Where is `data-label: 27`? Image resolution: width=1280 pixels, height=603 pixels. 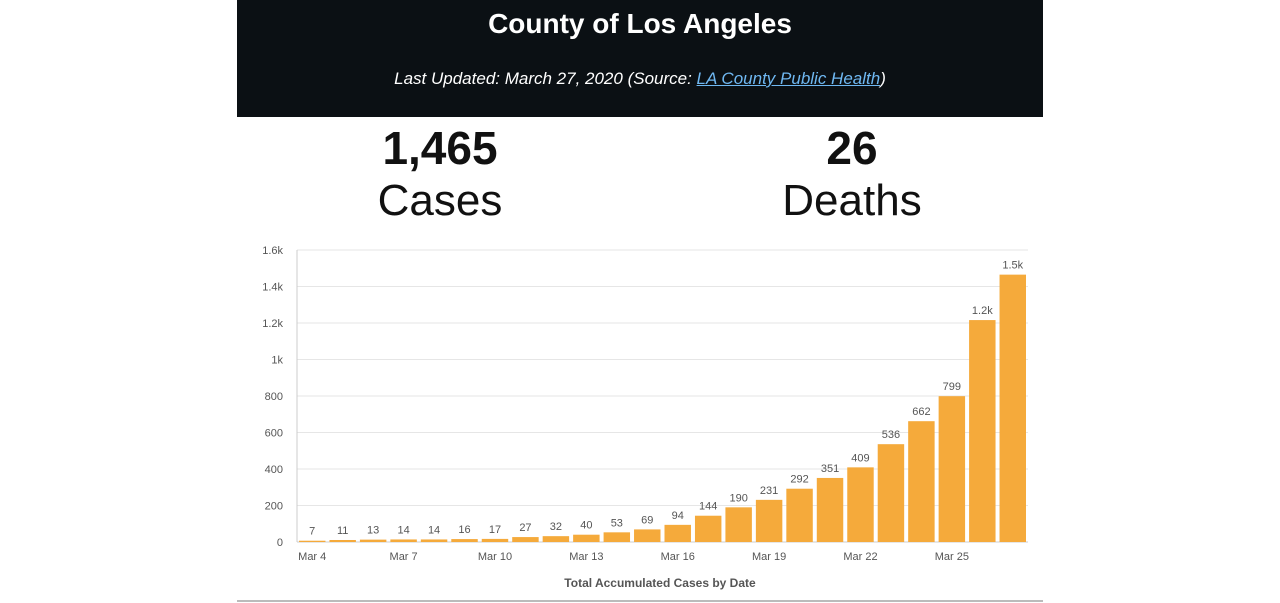 data-label: 27 is located at coordinates (525, 528).